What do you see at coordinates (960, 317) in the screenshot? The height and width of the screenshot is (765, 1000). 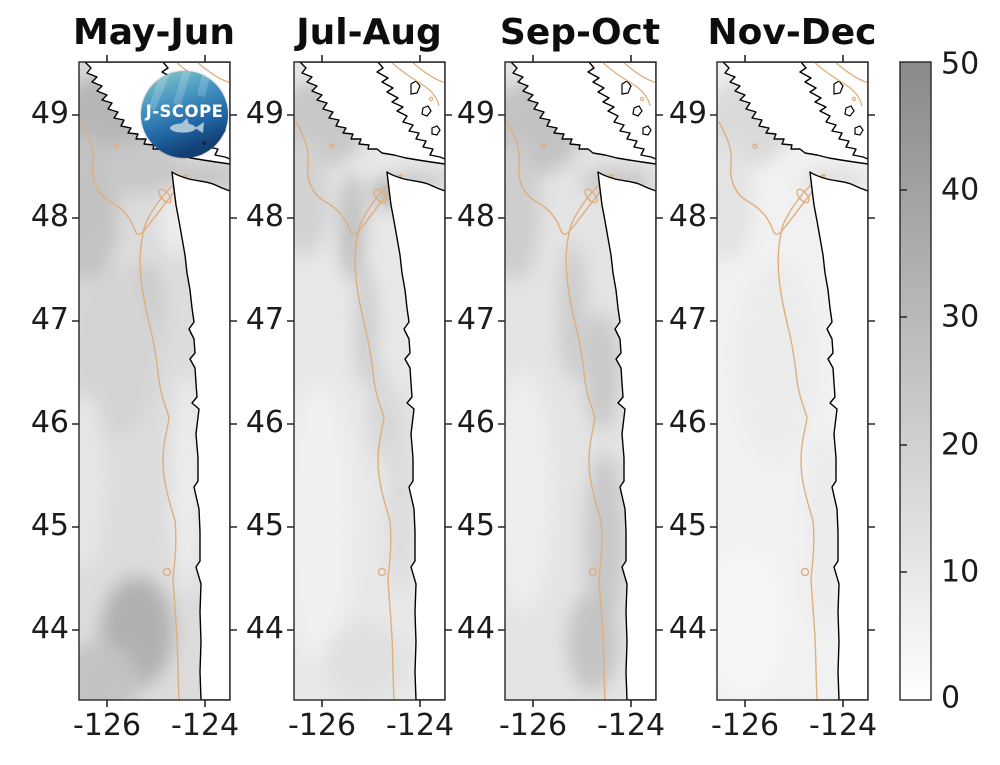 I see `colorbar-tick-label: 30` at bounding box center [960, 317].